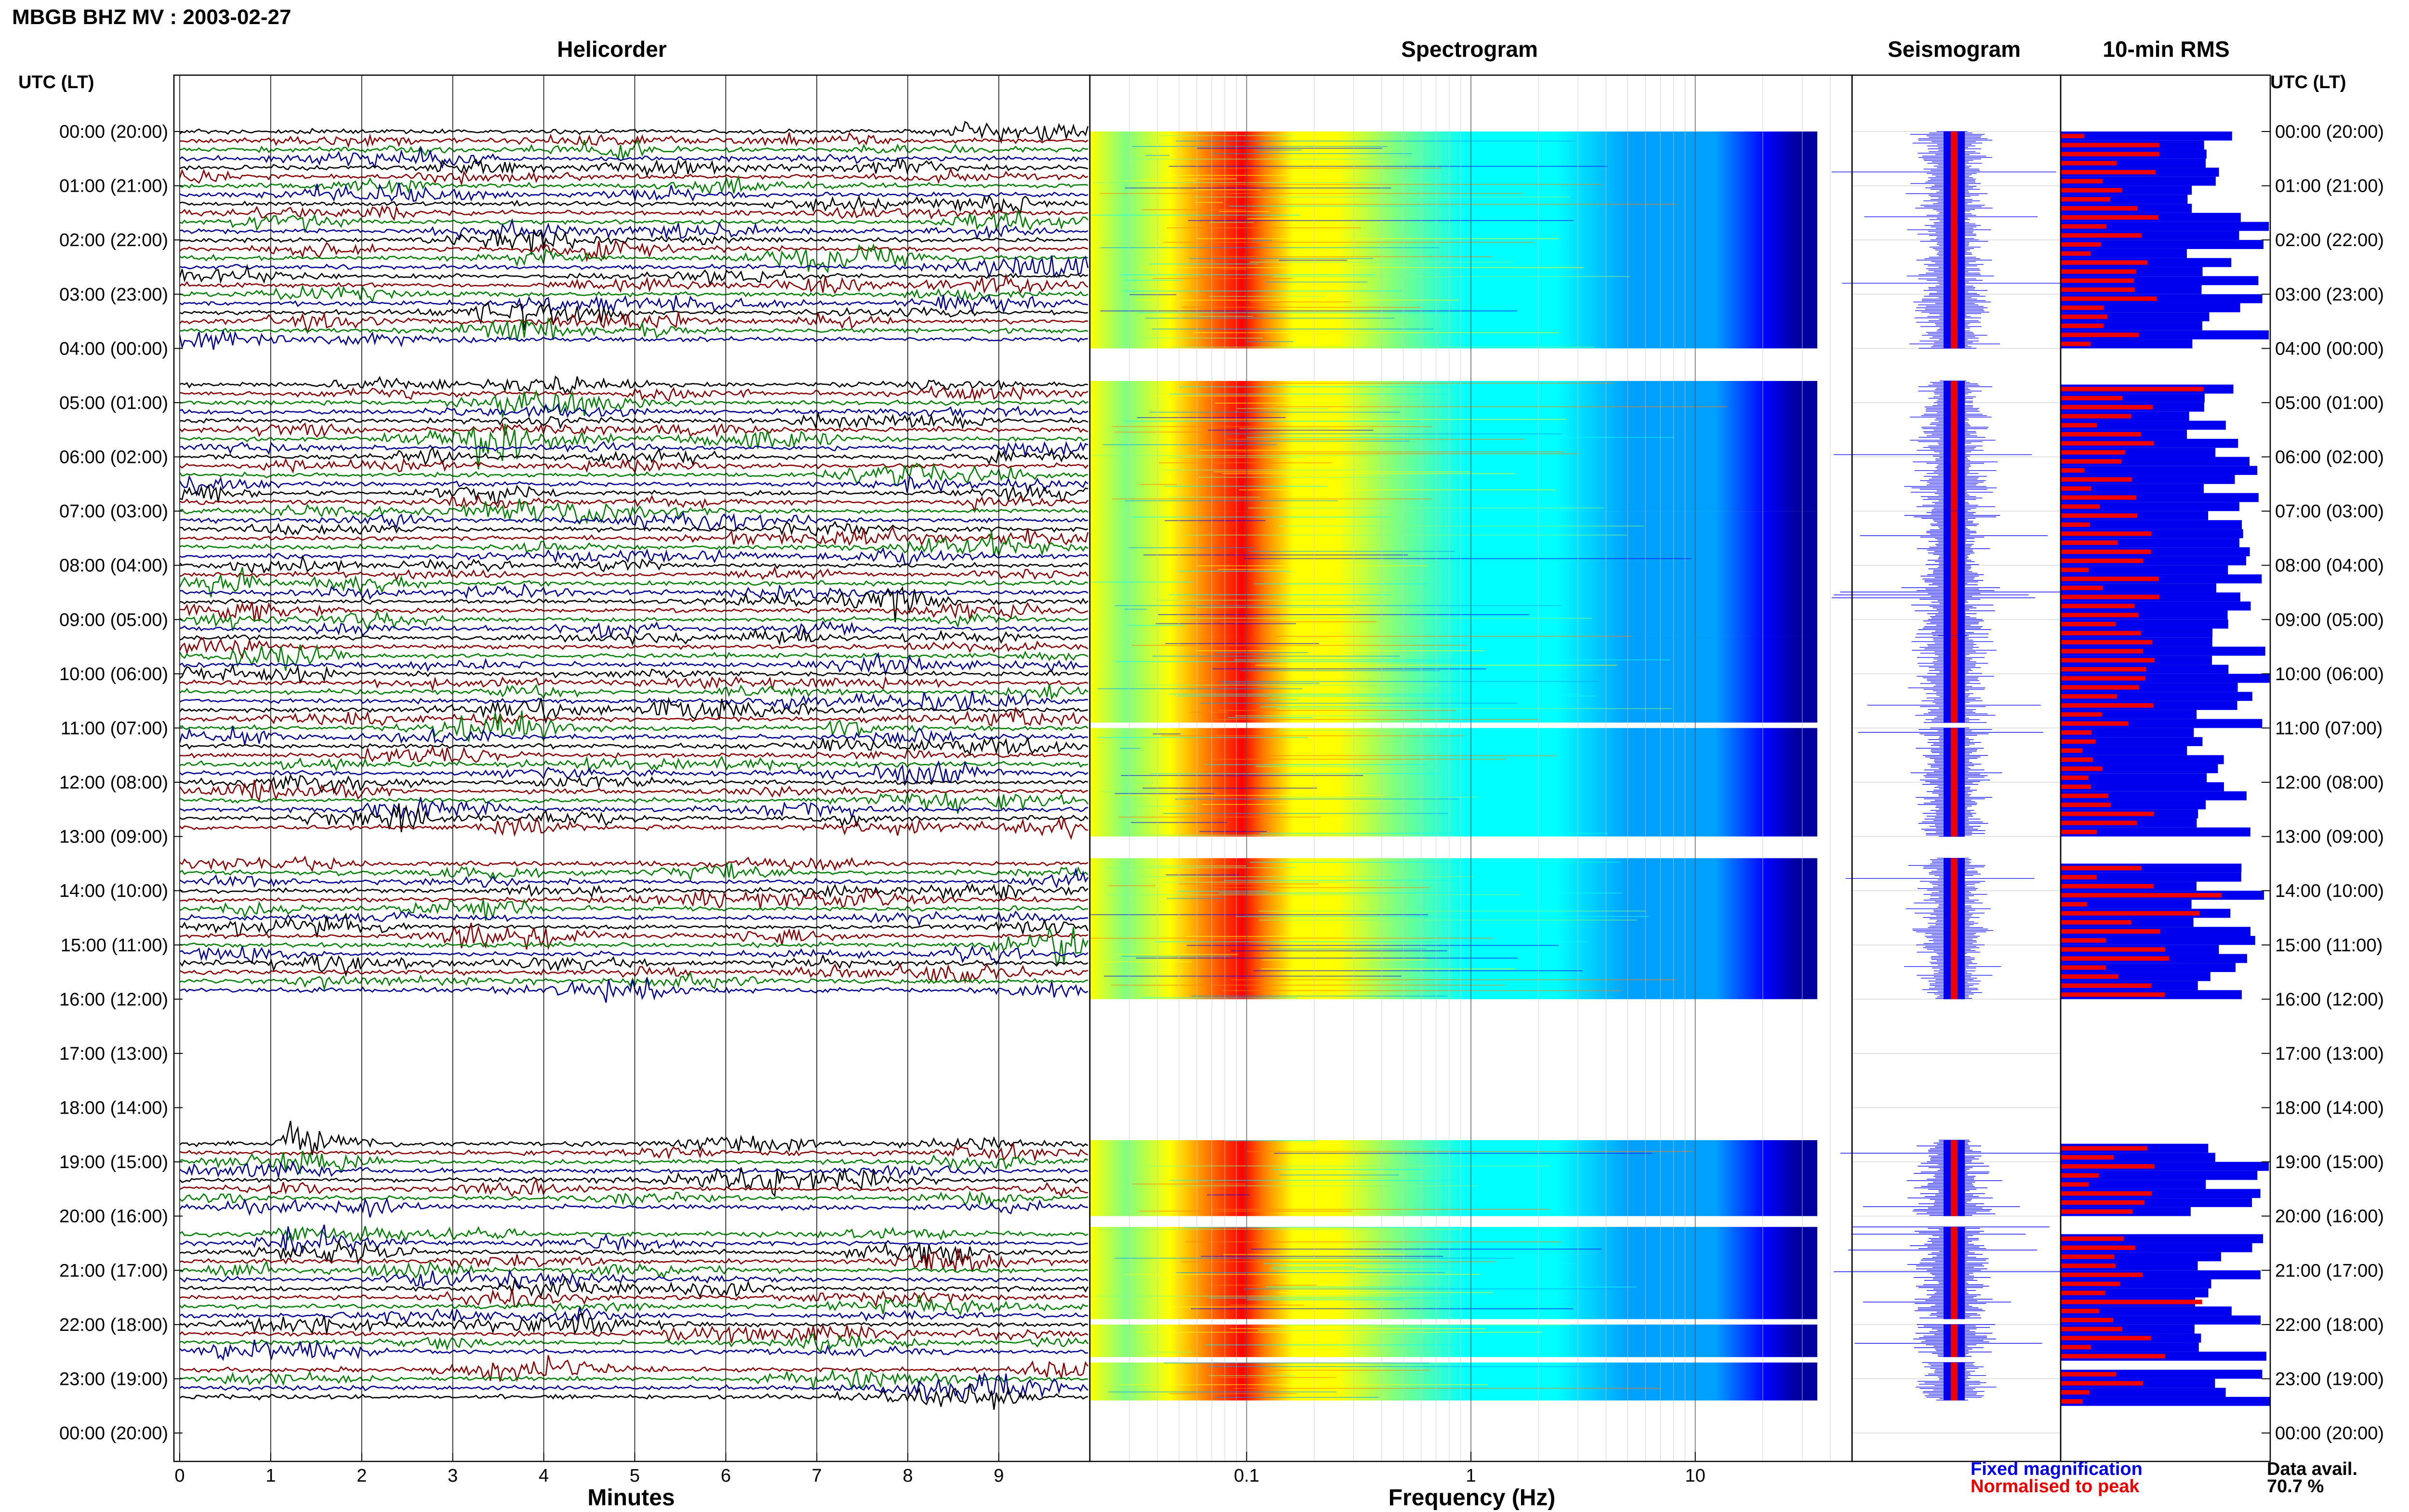 This screenshot has height=1512, width=2409. Describe the element at coordinates (2329, 1217) in the screenshot. I see `right-time-tick-label: 20:00 (16:00)` at that location.